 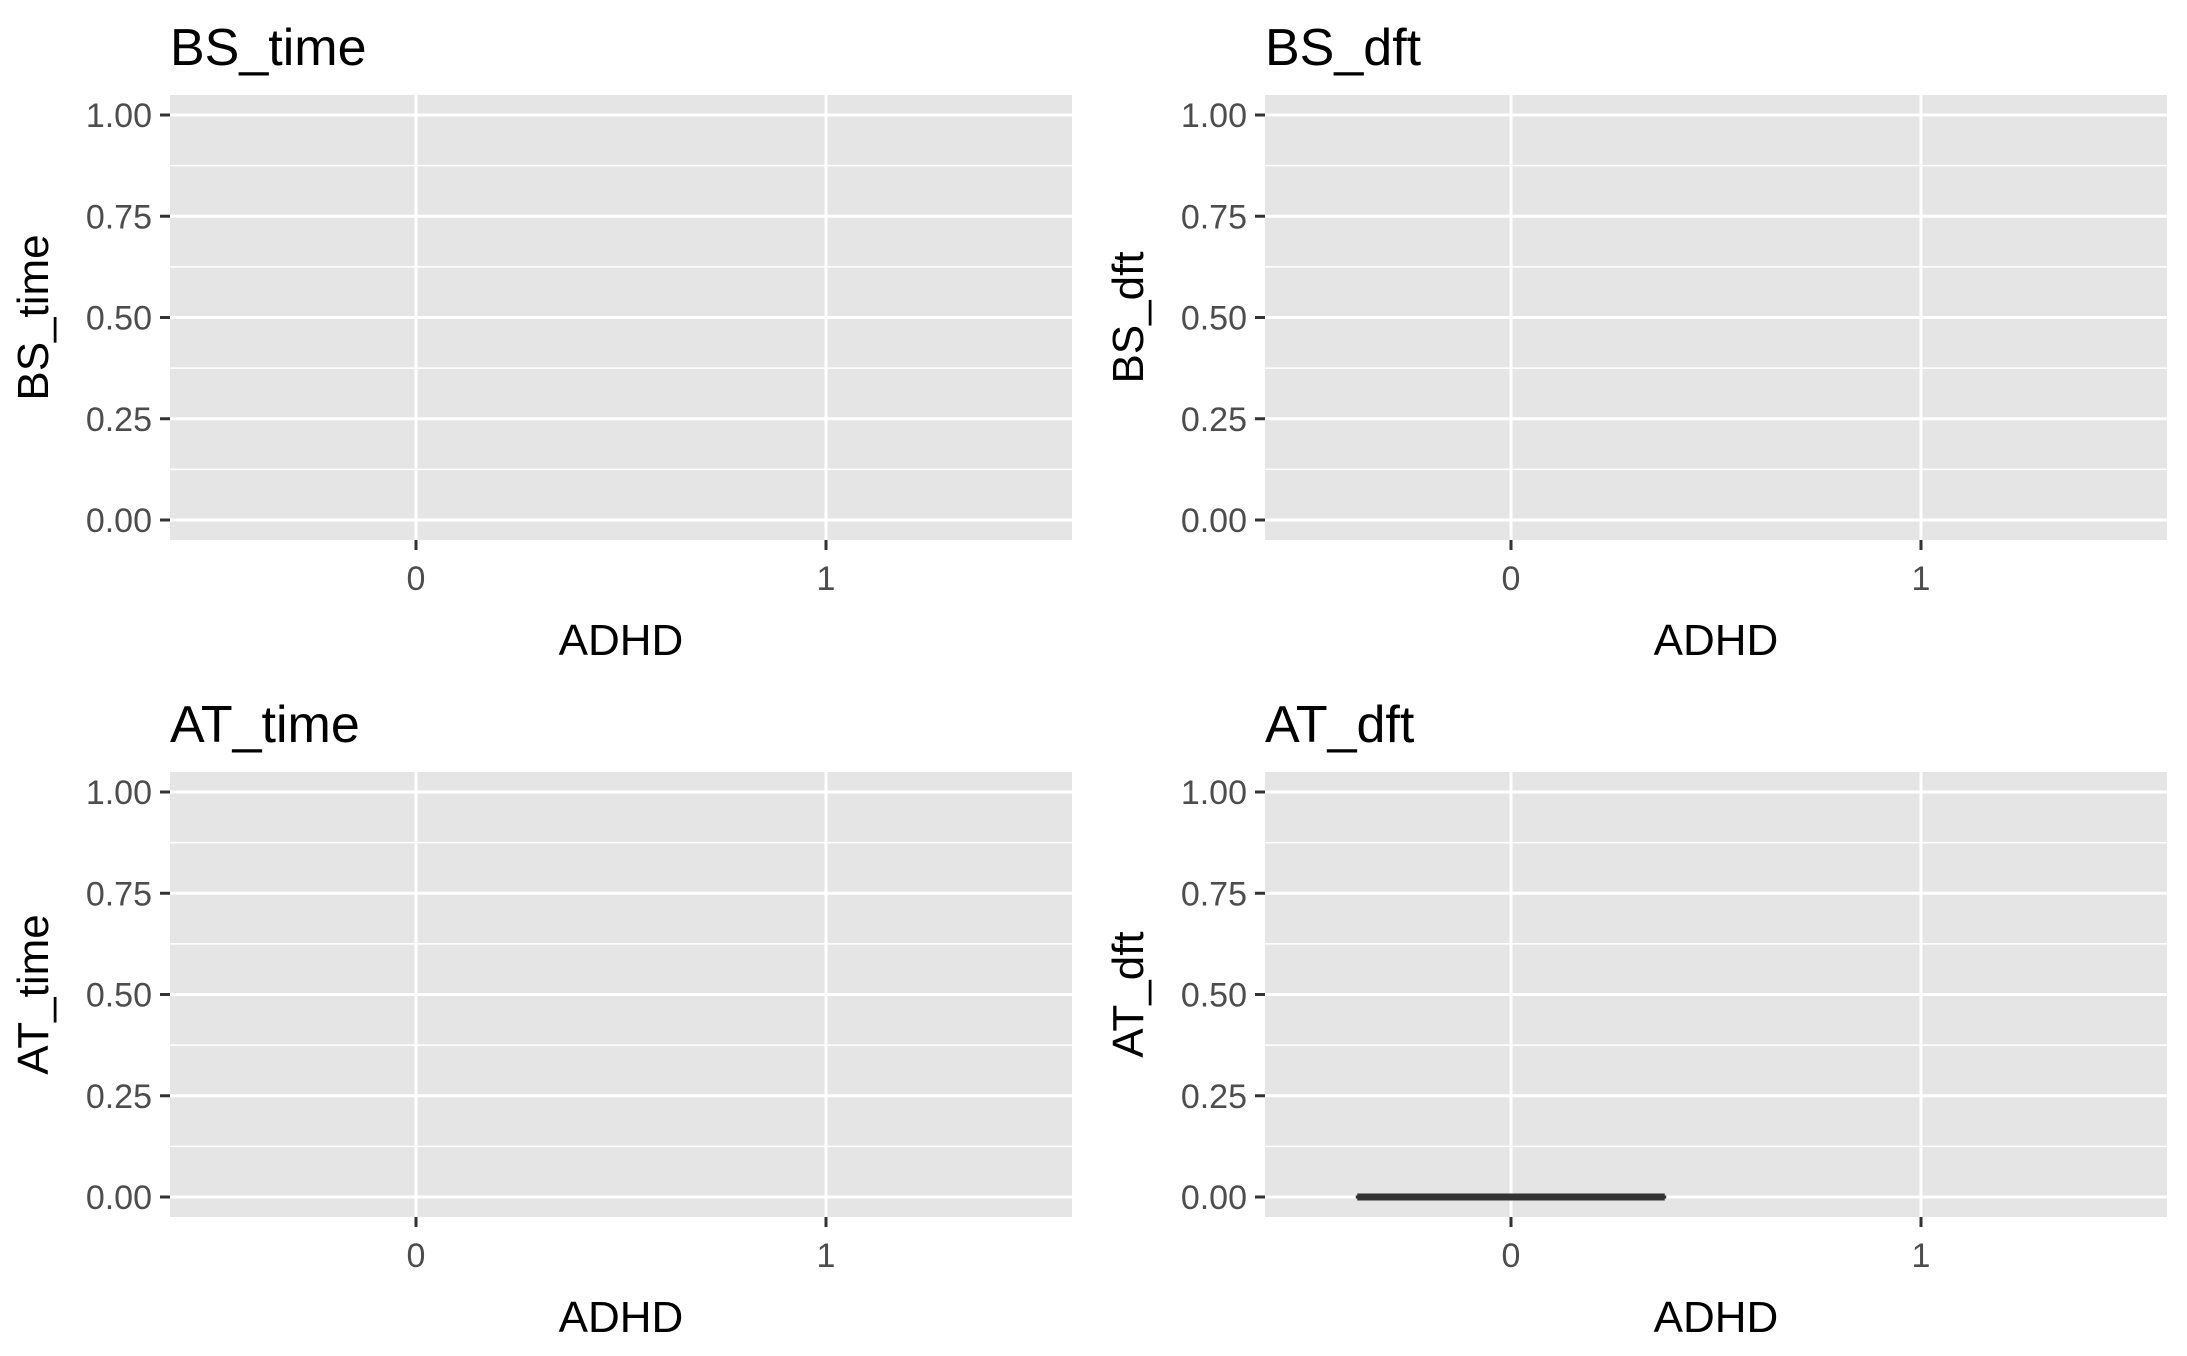 What do you see at coordinates (265, 725) in the screenshot?
I see `chart-title: AT_time` at bounding box center [265, 725].